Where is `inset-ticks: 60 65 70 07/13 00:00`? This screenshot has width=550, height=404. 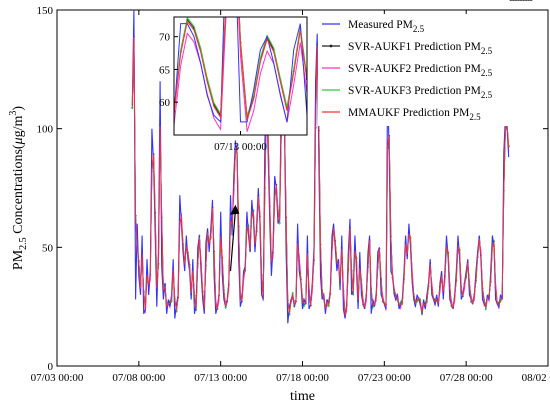 inset-ticks: 60 65 70 07/13 00:00 is located at coordinates (213, 92).